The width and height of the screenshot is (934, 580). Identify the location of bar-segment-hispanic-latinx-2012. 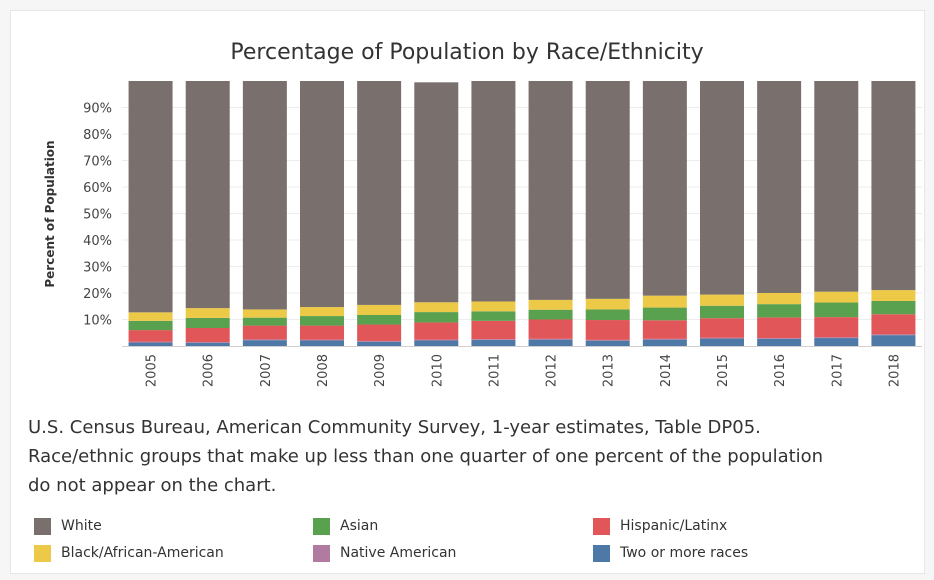
(550, 329).